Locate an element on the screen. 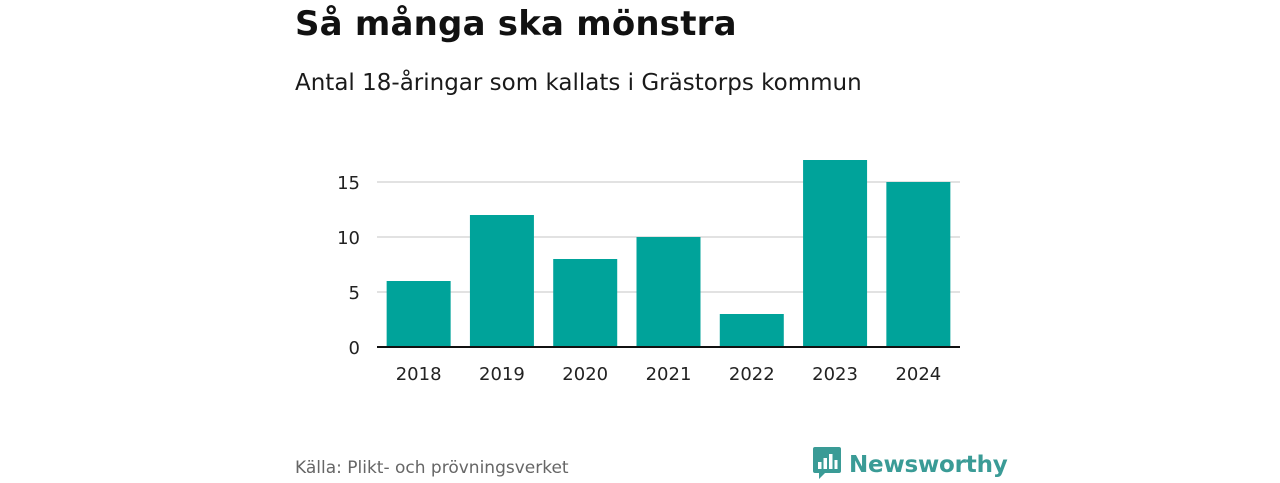 The image size is (1280, 483). y-tick-label: 0 is located at coordinates (354, 348).